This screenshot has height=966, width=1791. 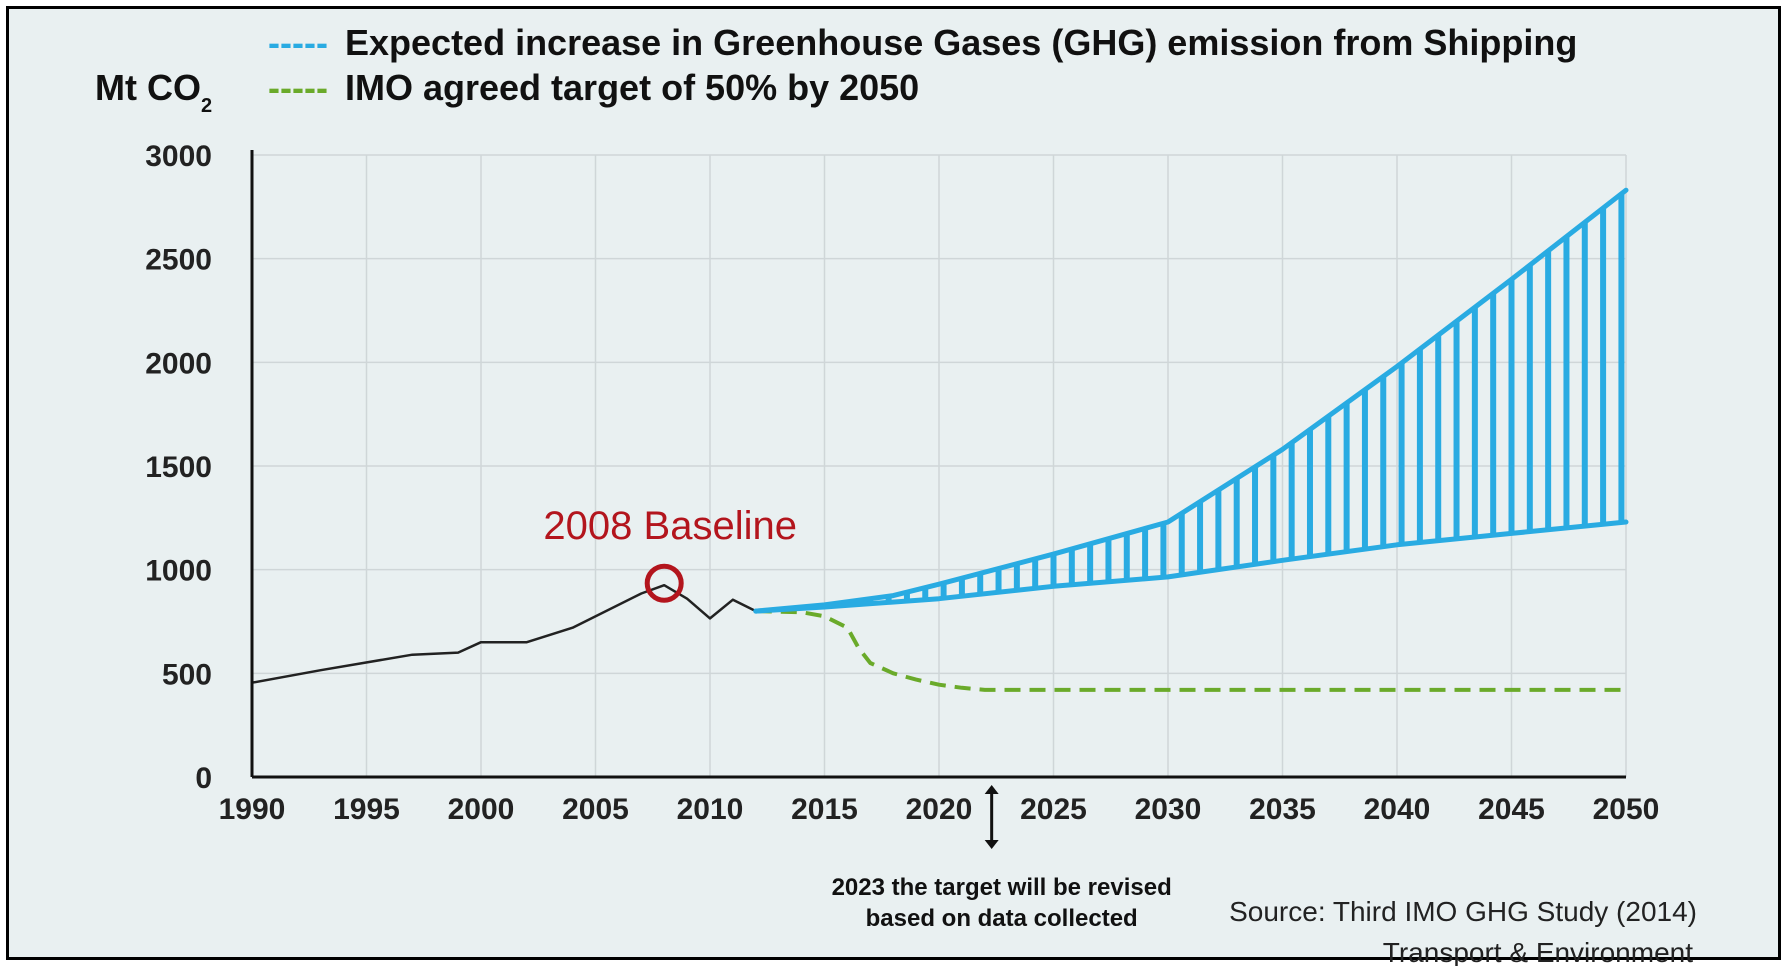 I want to click on y-axis-unit: Mt CO2, so click(x=153, y=92).